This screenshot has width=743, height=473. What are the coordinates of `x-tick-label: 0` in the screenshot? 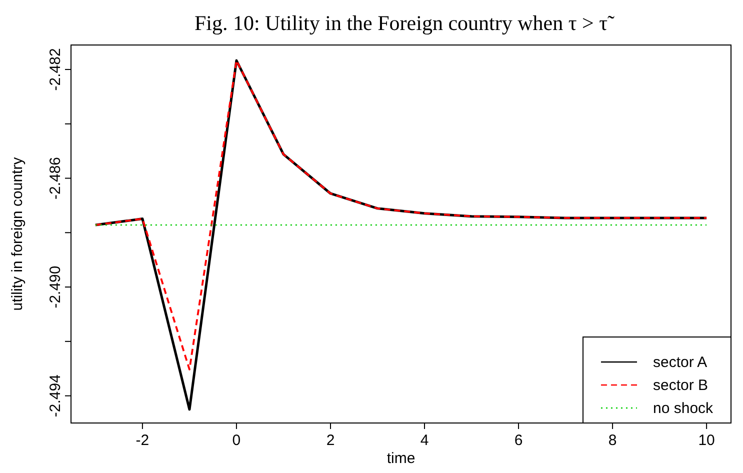 It's located at (236, 440).